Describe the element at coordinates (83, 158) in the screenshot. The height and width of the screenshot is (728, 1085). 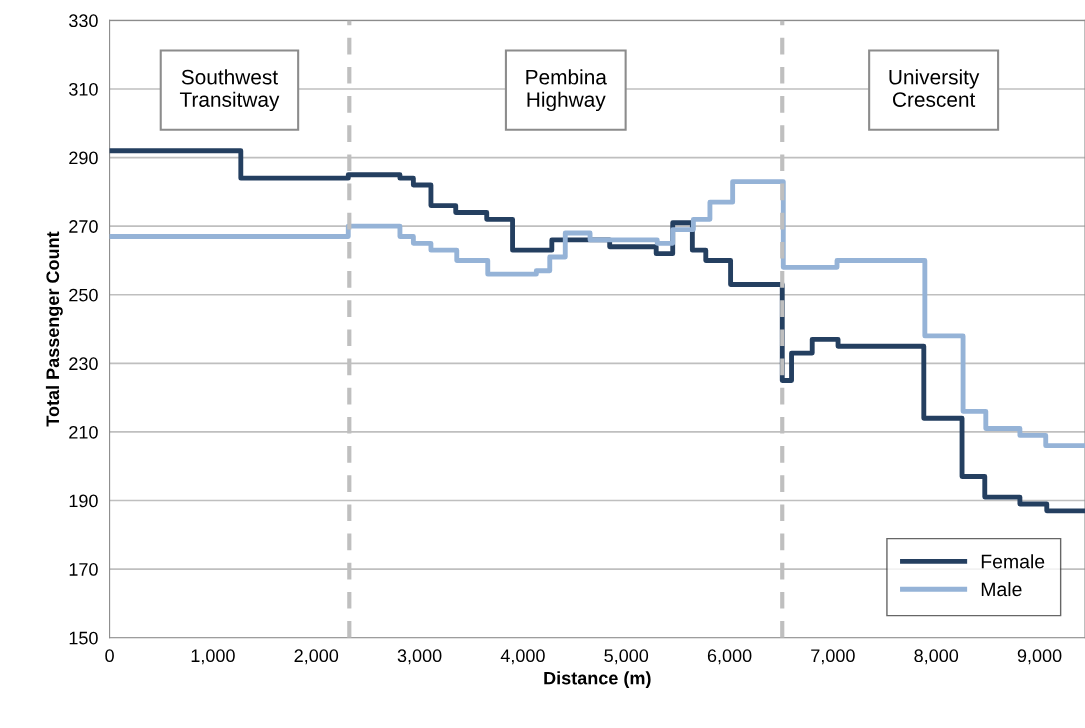
I see `y-tick-label: 290` at that location.